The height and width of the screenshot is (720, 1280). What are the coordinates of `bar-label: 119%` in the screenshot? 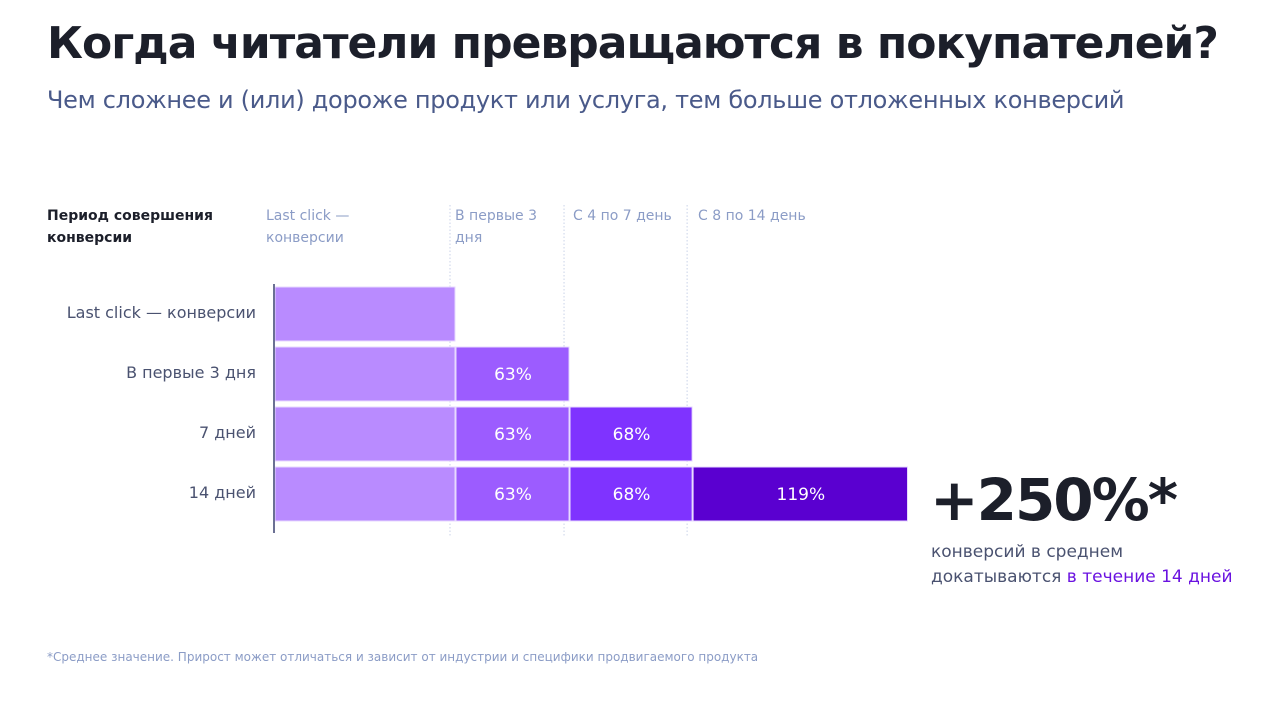 It's located at (801, 495).